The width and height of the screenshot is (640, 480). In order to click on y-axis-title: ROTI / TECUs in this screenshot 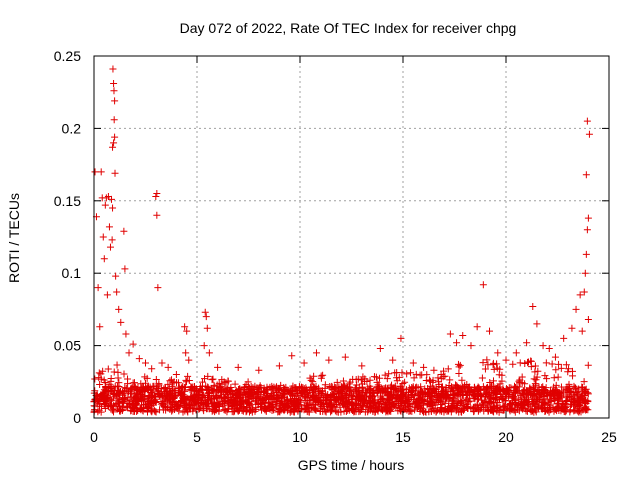, I will do `click(14, 238)`.